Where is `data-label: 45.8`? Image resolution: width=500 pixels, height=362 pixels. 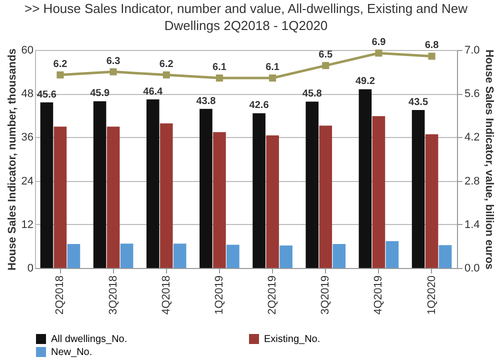 data-label: 45.8 is located at coordinates (312, 94).